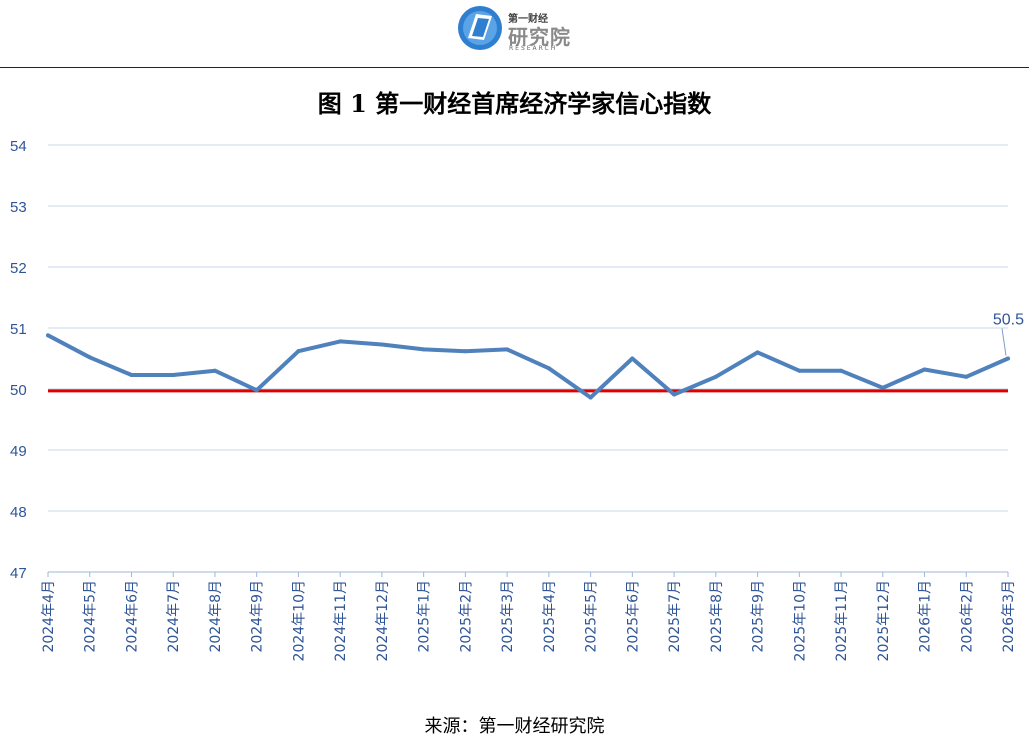 This screenshot has height=744, width=1029. Describe the element at coordinates (533, 48) in the screenshot. I see `logo-sub-text: RESEARCH` at that location.